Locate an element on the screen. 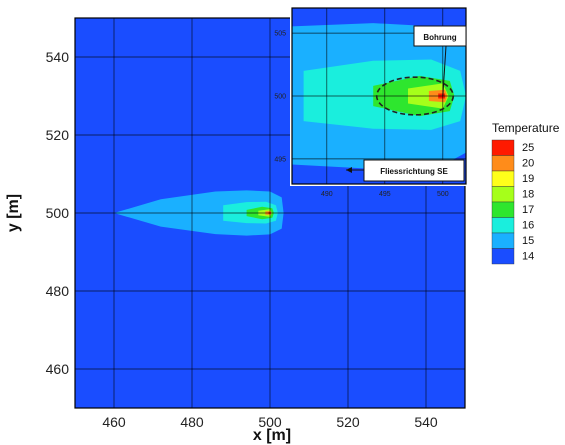  main-y-tick-label: 500 is located at coordinates (58, 213).